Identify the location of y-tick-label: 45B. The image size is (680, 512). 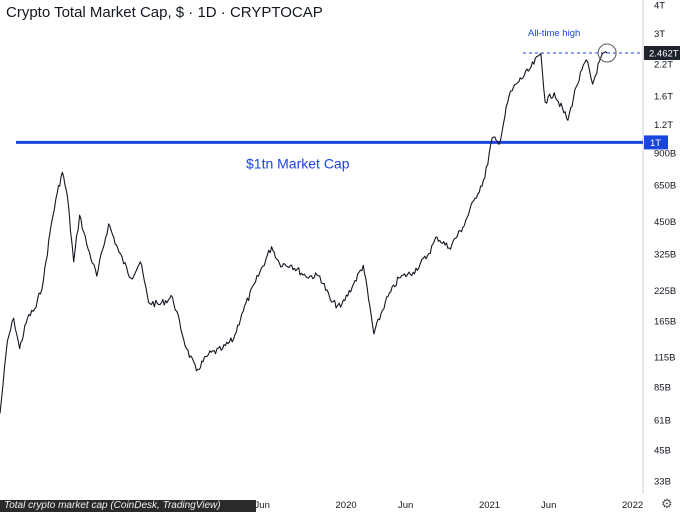
(662, 451).